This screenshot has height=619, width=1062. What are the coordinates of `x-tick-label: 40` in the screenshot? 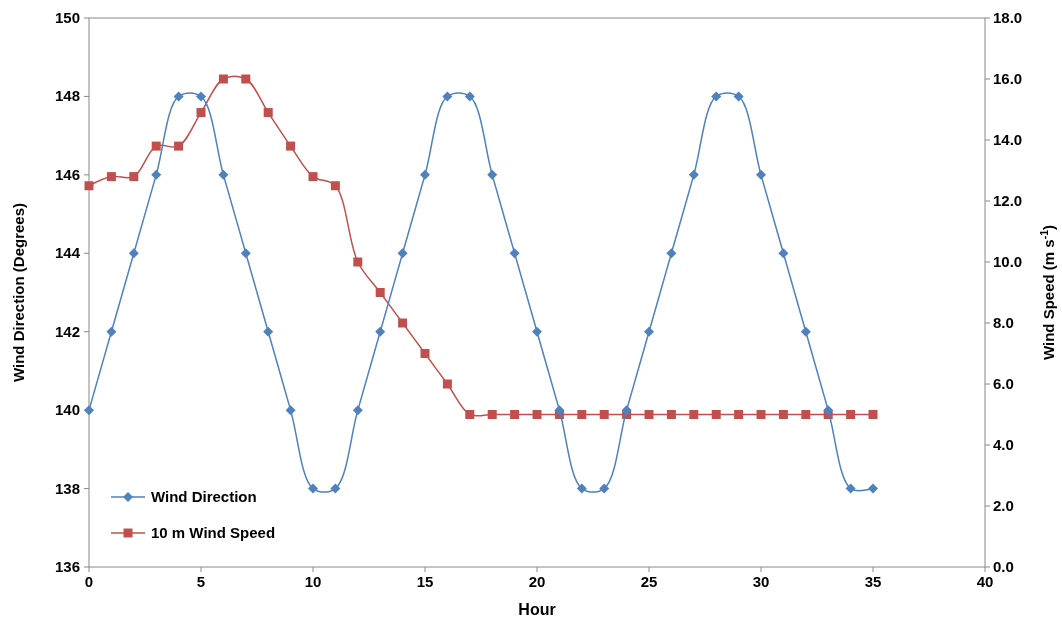 It's located at (985, 581).